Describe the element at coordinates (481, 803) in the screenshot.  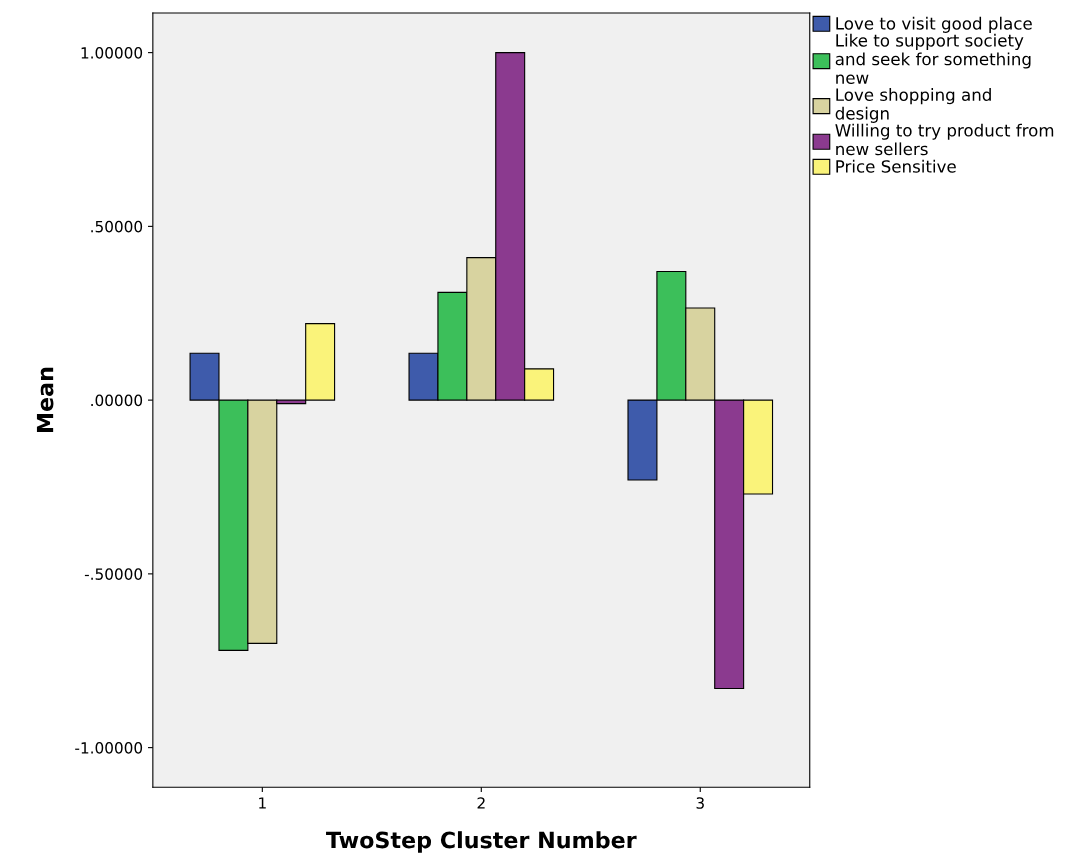
I see `x-tick-label: 2` at that location.